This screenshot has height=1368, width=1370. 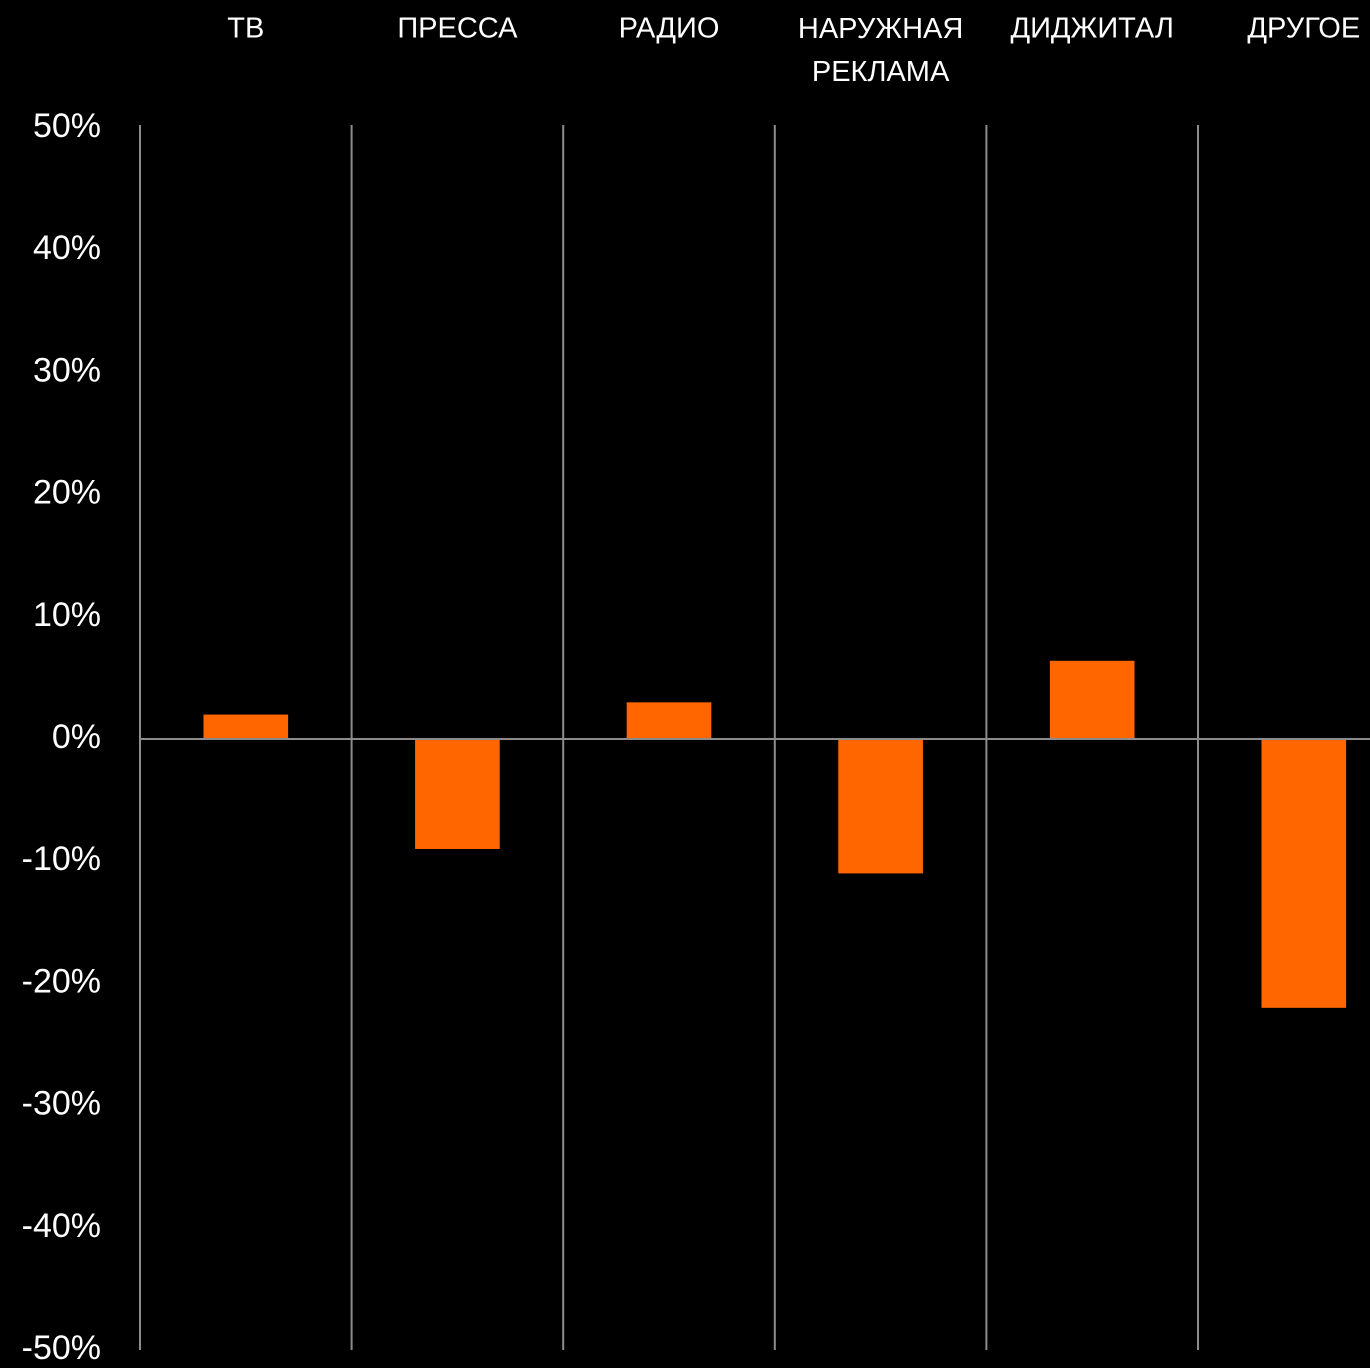 I want to click on y-tick-label: -50%, so click(x=61, y=1348).